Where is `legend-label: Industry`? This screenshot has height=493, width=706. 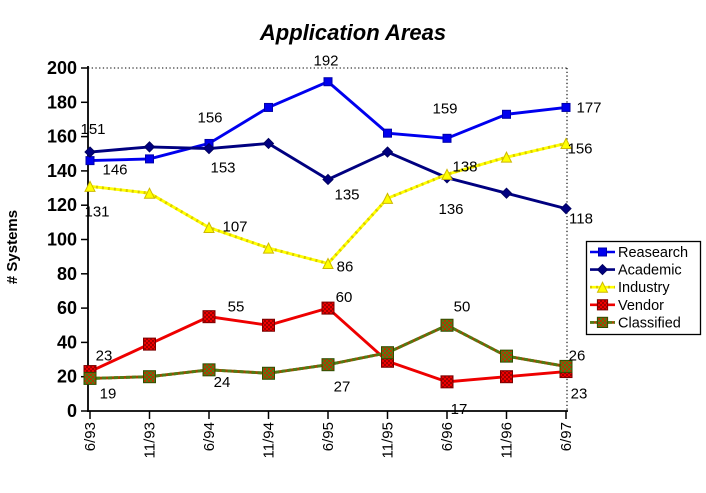 legend-label: Industry is located at coordinates (644, 288).